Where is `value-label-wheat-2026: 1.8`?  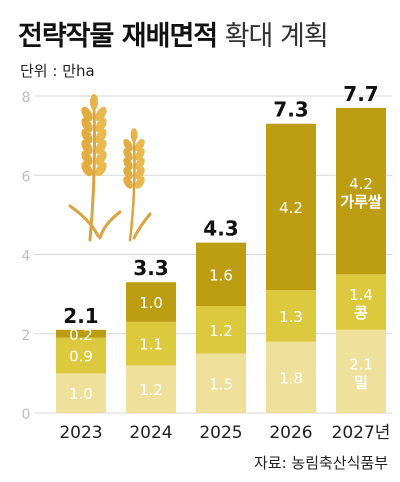 value-label-wheat-2026: 1.8 is located at coordinates (291, 378).